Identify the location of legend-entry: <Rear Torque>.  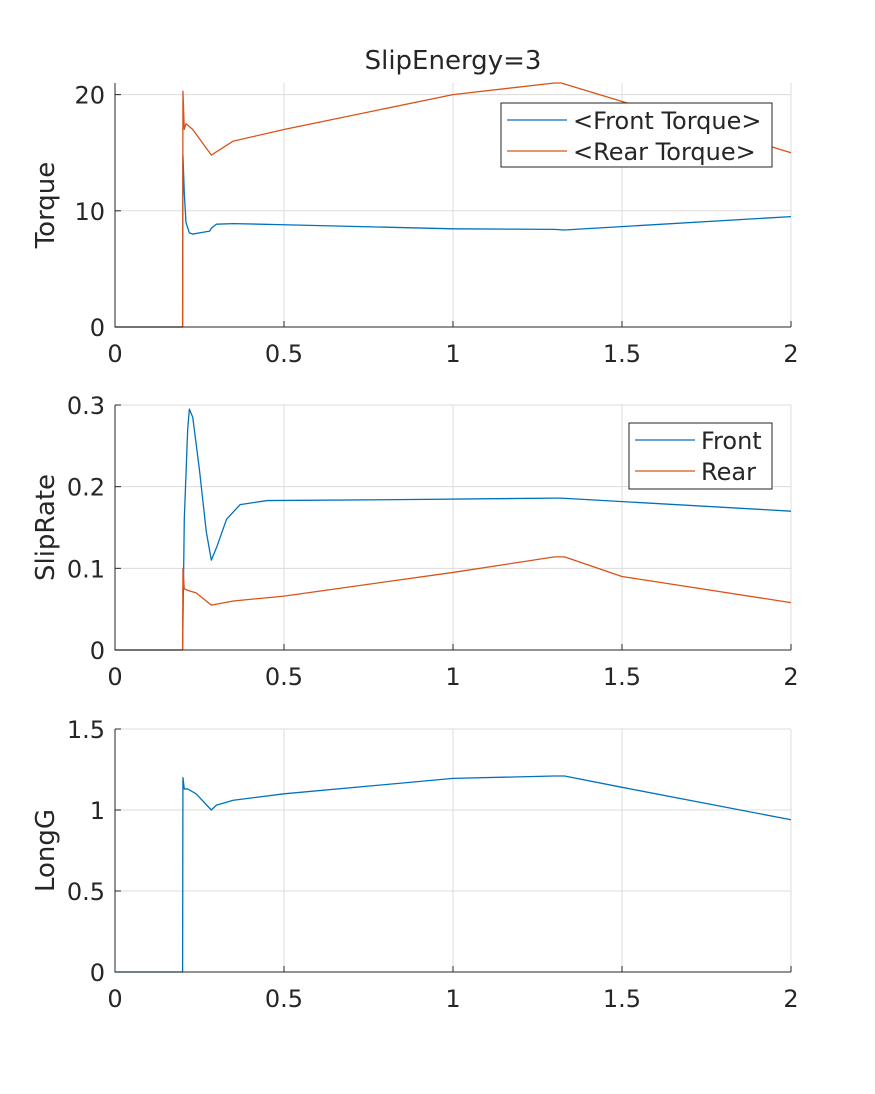
(664, 152).